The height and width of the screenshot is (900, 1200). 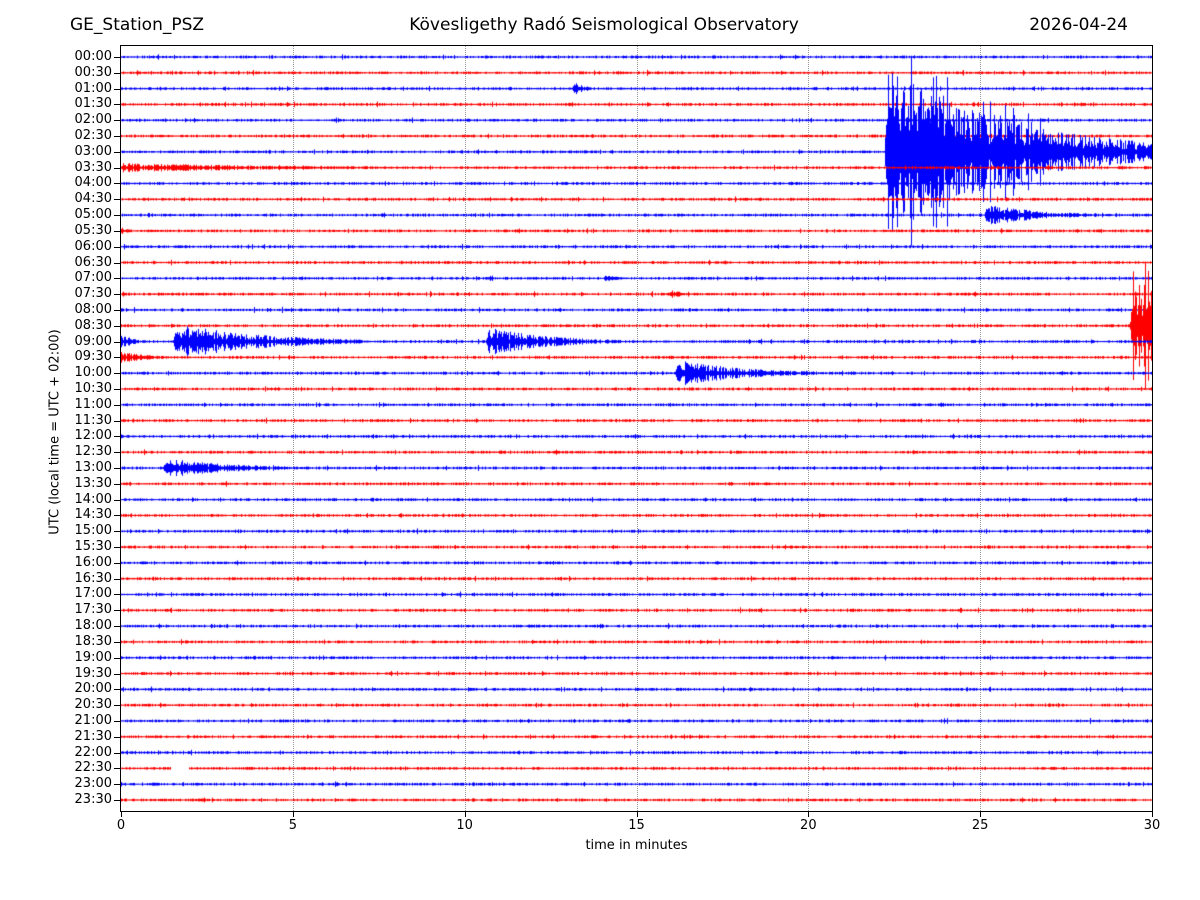 I want to click on y-tick-label: 21:30, so click(x=93, y=736).